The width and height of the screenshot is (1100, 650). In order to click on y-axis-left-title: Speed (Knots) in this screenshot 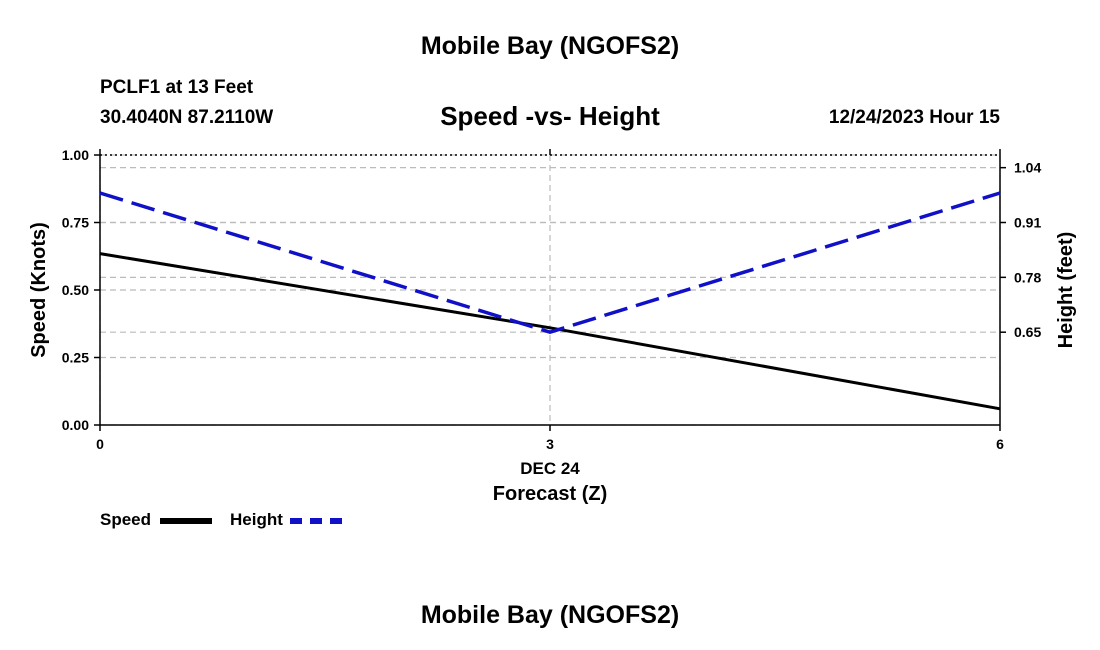, I will do `click(39, 290)`.